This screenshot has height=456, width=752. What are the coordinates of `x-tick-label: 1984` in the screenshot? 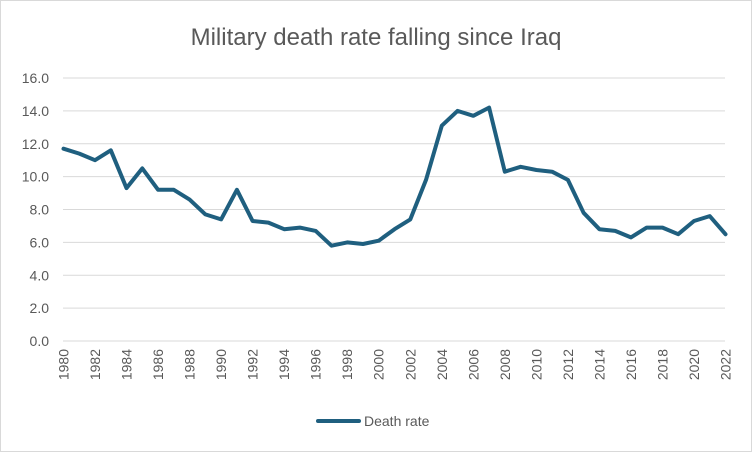 It's located at (127, 364).